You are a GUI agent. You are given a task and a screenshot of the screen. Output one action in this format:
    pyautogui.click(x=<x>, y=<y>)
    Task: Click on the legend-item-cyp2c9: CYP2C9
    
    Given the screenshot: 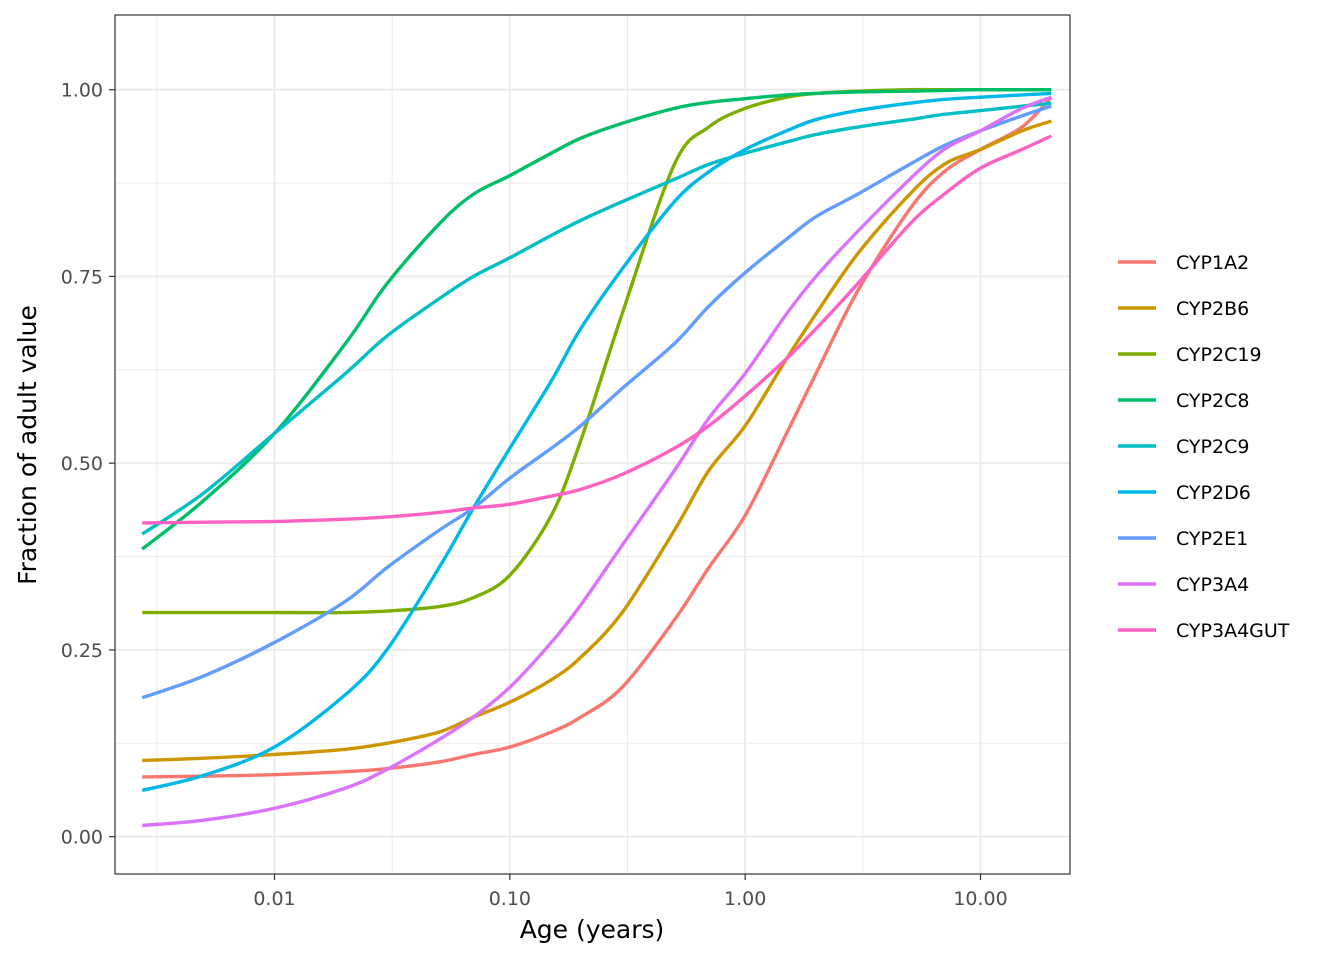 What is the action you would take?
    pyautogui.click(x=1183, y=447)
    